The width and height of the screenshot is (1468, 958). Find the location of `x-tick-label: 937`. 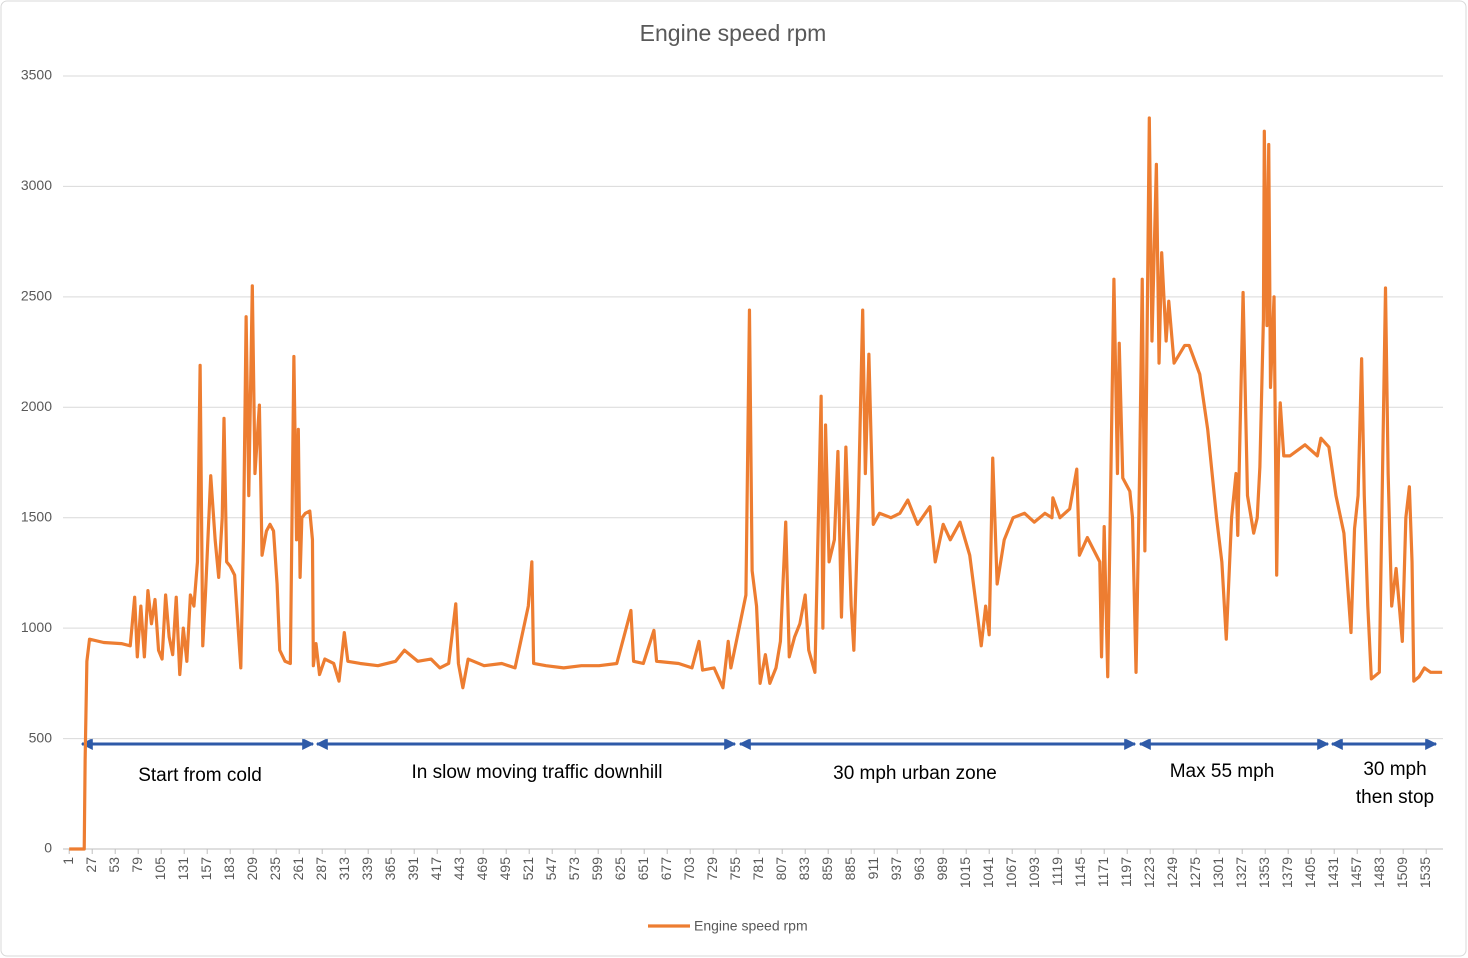

x-tick-label: 937 is located at coordinates (896, 869).